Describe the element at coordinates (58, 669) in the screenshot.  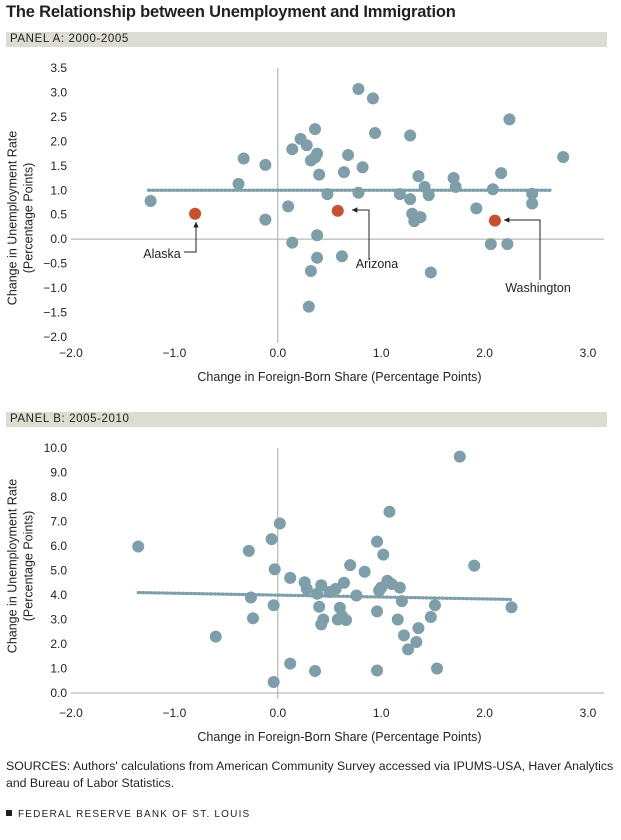
I see `panel-b-y-tick-label: 1.0` at that location.